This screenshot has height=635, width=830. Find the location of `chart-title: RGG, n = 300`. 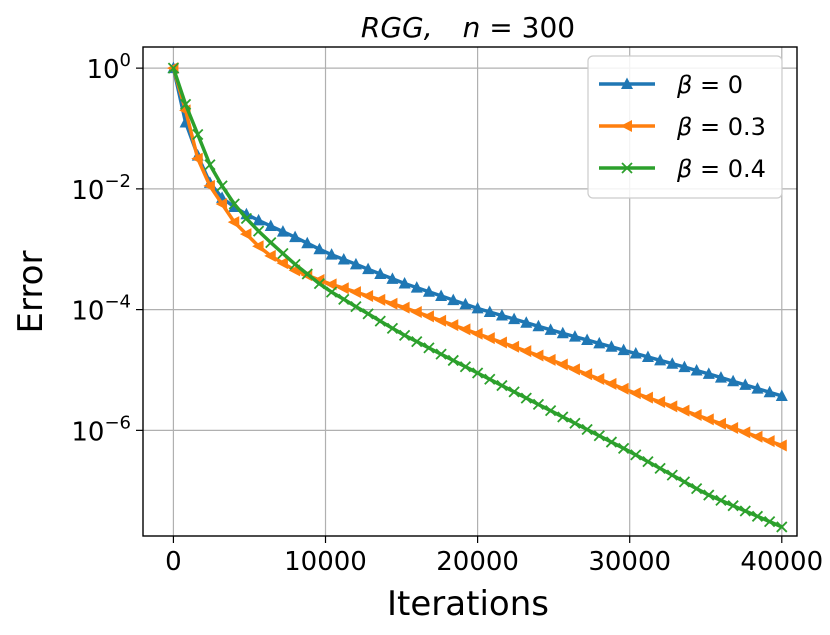

chart-title: RGG, n = 300 is located at coordinates (468, 27).